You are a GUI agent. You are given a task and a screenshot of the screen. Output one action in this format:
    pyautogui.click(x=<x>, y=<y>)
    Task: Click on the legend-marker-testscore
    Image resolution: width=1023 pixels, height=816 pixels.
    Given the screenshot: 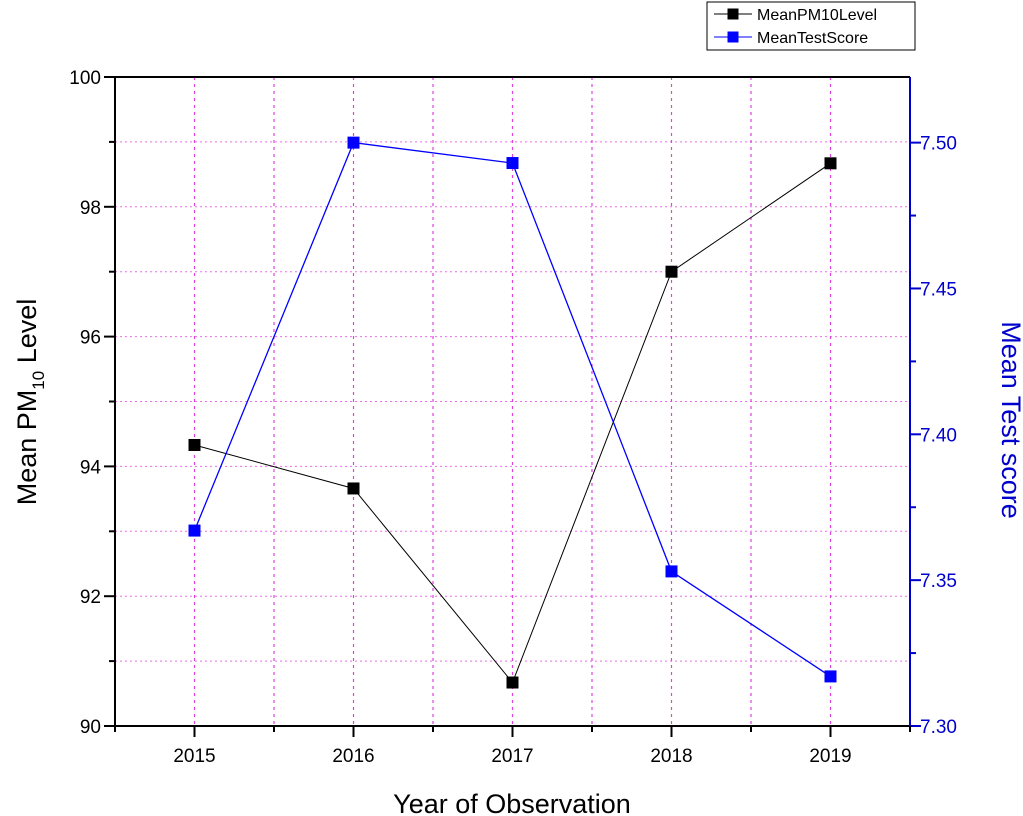 What is the action you would take?
    pyautogui.click(x=733, y=37)
    